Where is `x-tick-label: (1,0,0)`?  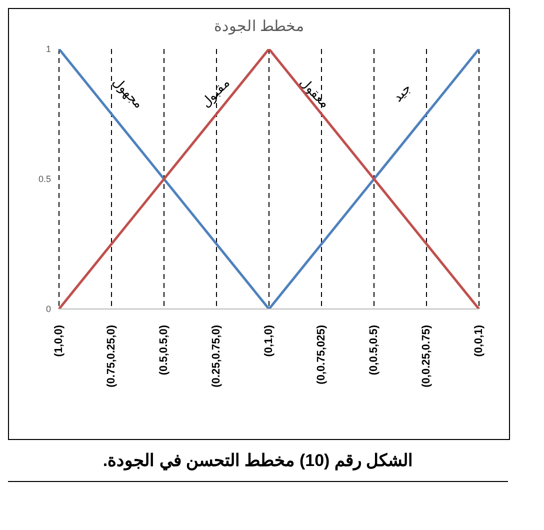
x-tick-label: (1,0,0) is located at coordinates (59, 340).